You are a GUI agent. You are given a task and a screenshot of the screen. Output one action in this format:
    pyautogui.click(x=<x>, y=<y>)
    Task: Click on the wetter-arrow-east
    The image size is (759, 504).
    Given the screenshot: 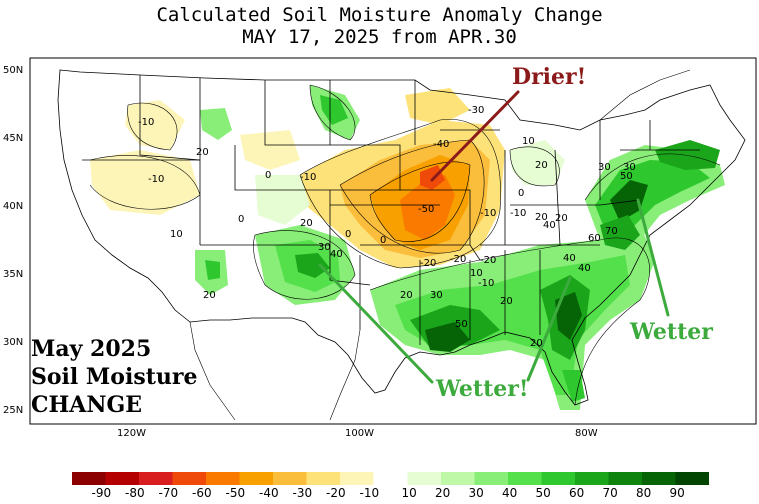 What is the action you would take?
    pyautogui.click(x=653, y=257)
    